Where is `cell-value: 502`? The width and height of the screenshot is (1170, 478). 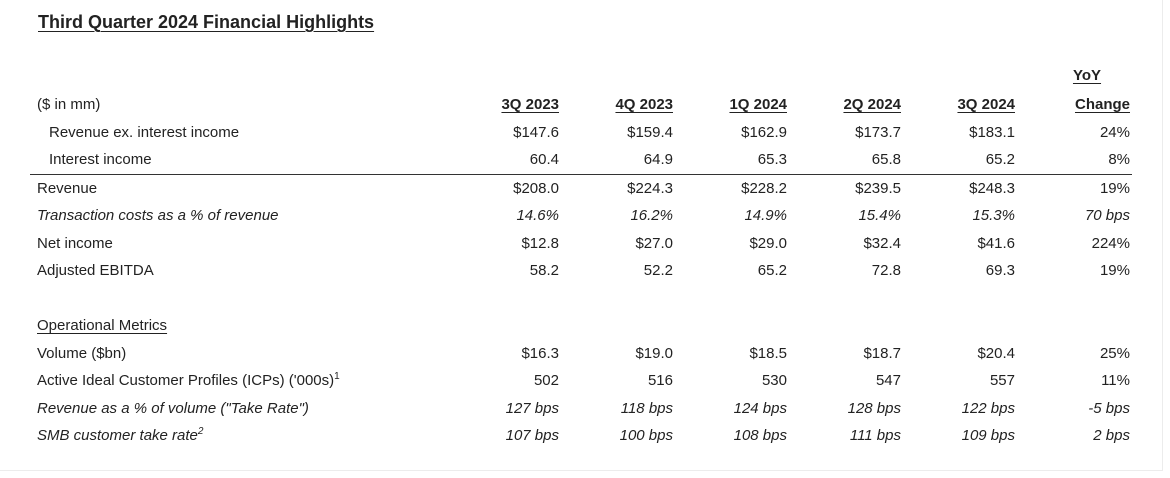 cell-value: 502 is located at coordinates (546, 381).